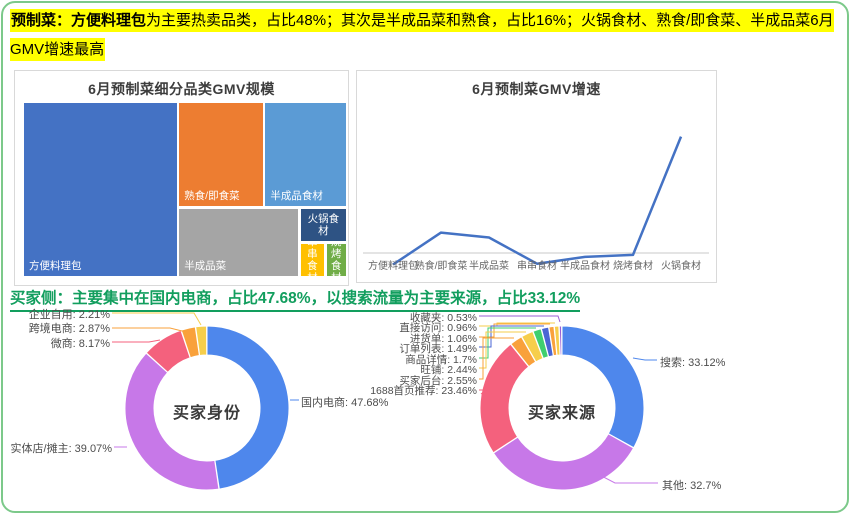 This screenshot has height=514, width=850. I want to click on donut-slice-其他, so click(563, 462).